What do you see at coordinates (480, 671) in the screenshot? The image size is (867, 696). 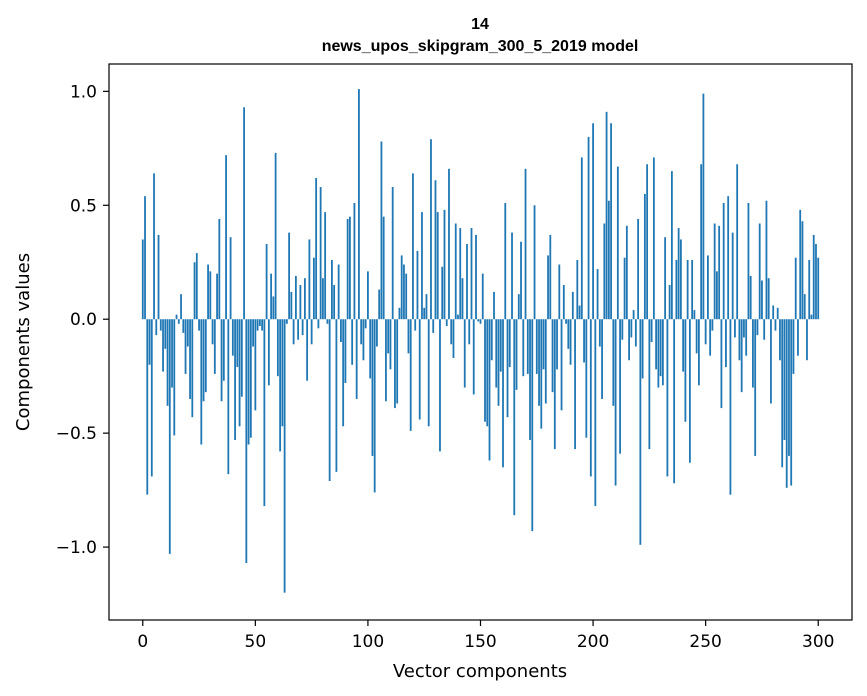 I see `x-axis-label: Vector components` at bounding box center [480, 671].